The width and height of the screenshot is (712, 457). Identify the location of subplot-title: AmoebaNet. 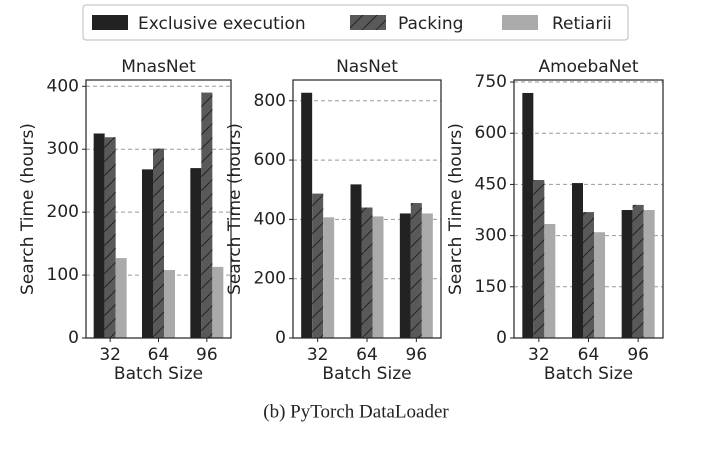
(588, 67).